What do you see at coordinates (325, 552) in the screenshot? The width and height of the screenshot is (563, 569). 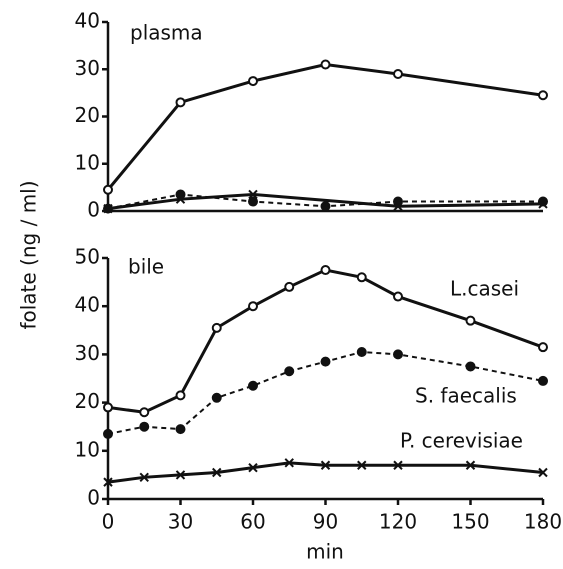 I see `x-axis-label: min` at bounding box center [325, 552].